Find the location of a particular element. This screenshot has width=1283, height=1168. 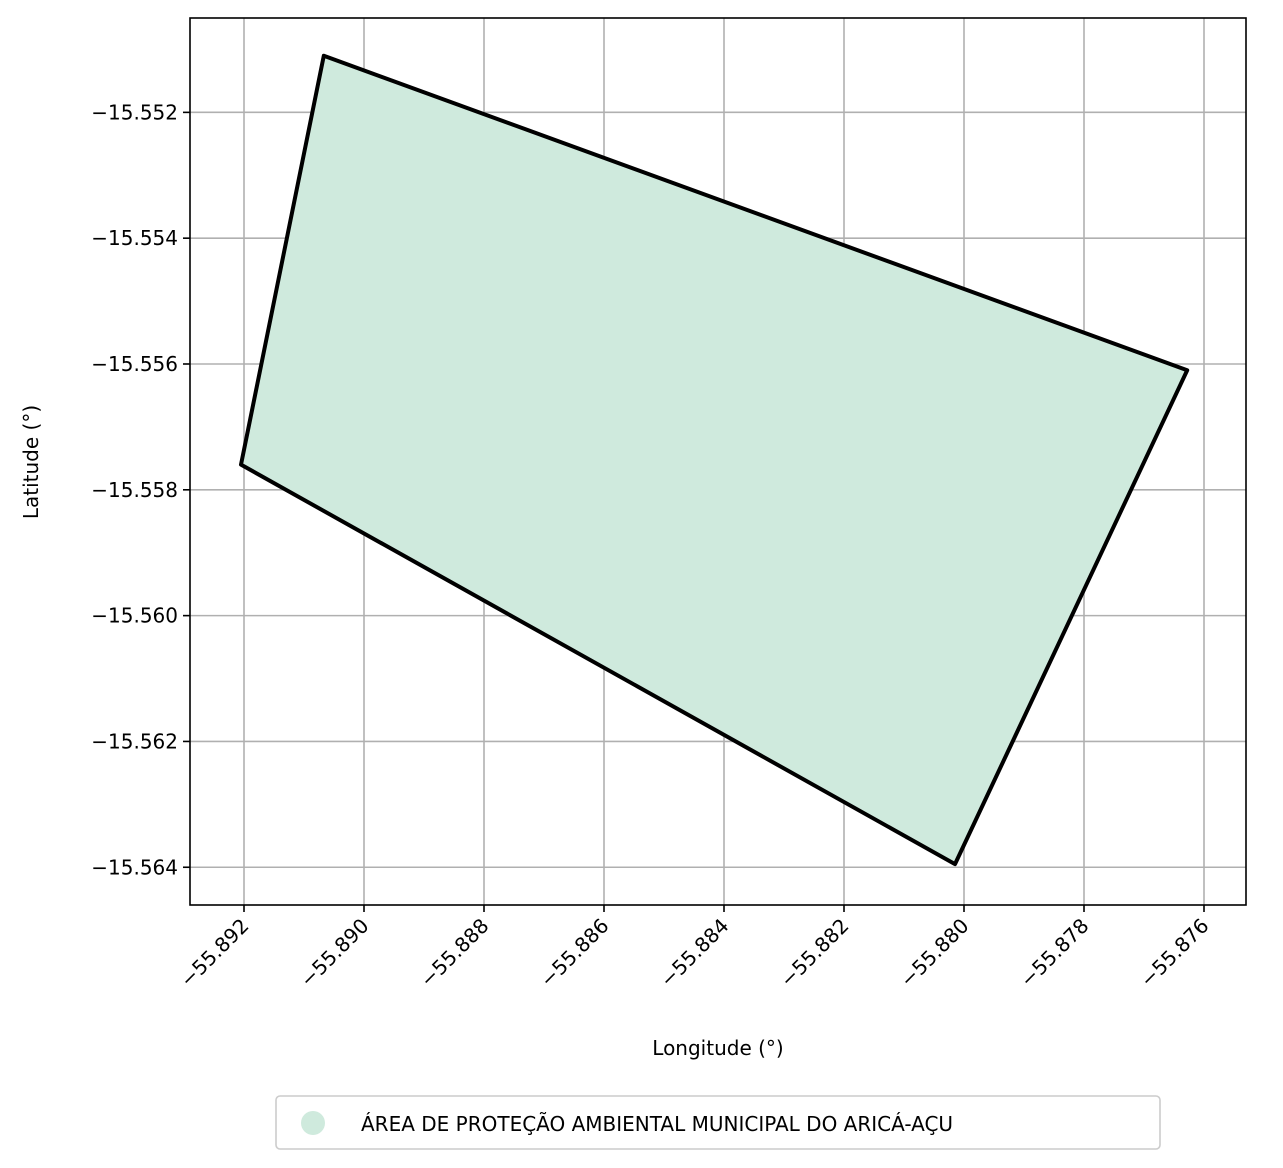

y-tick-label: −15.554 is located at coordinates (134, 238).